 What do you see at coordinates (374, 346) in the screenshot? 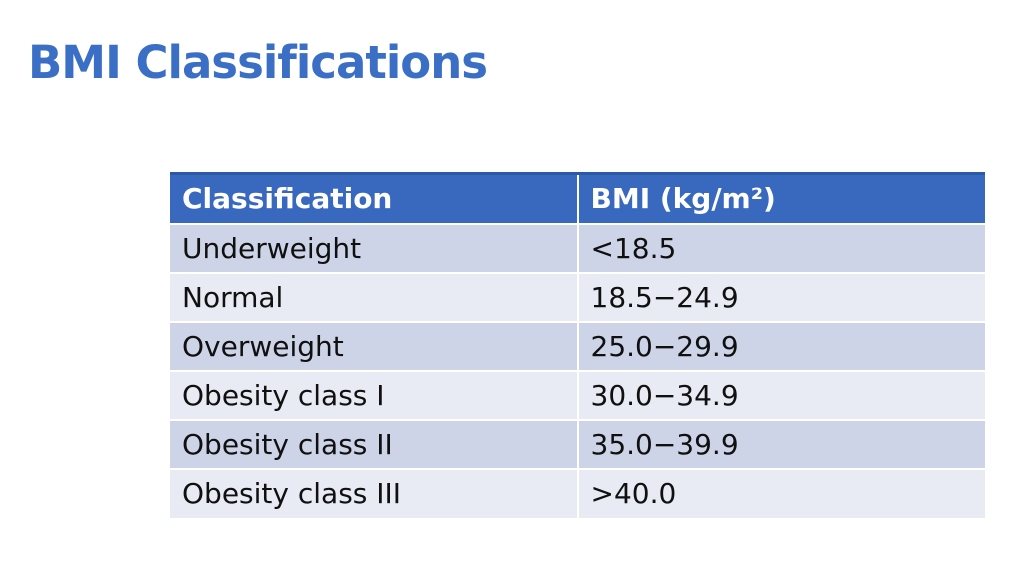
I see `cell-classification: Overweight` at bounding box center [374, 346].